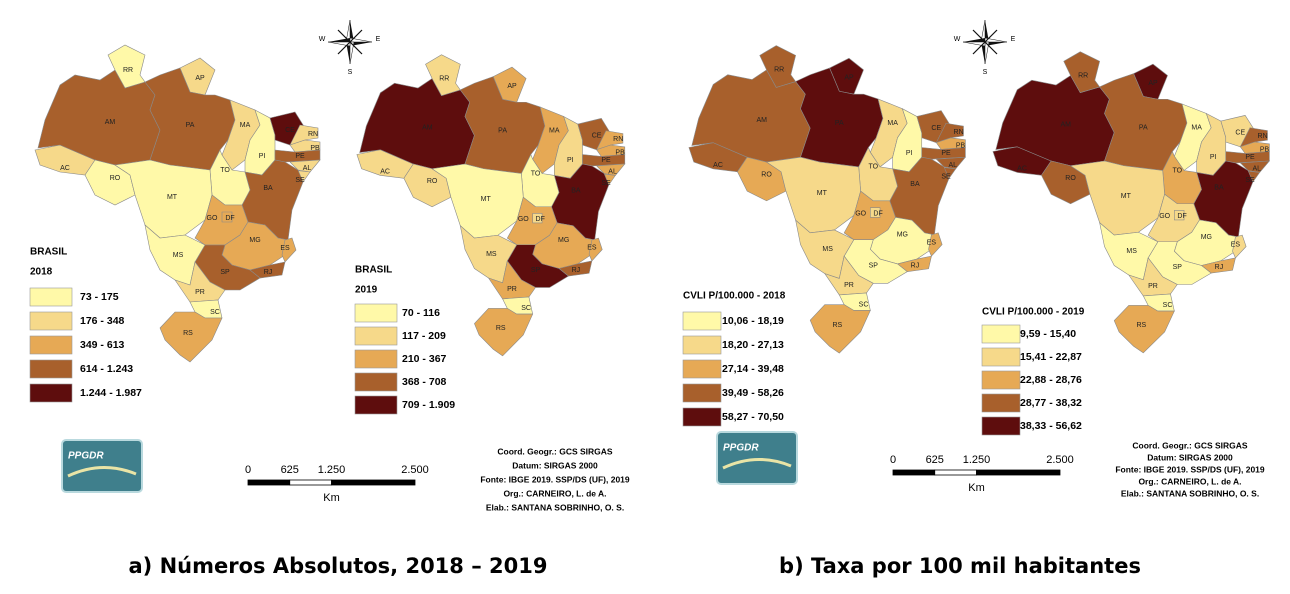 This screenshot has width=1290, height=594. What do you see at coordinates (86, 456) in the screenshot?
I see `logo-text: PPGDR` at bounding box center [86, 456].